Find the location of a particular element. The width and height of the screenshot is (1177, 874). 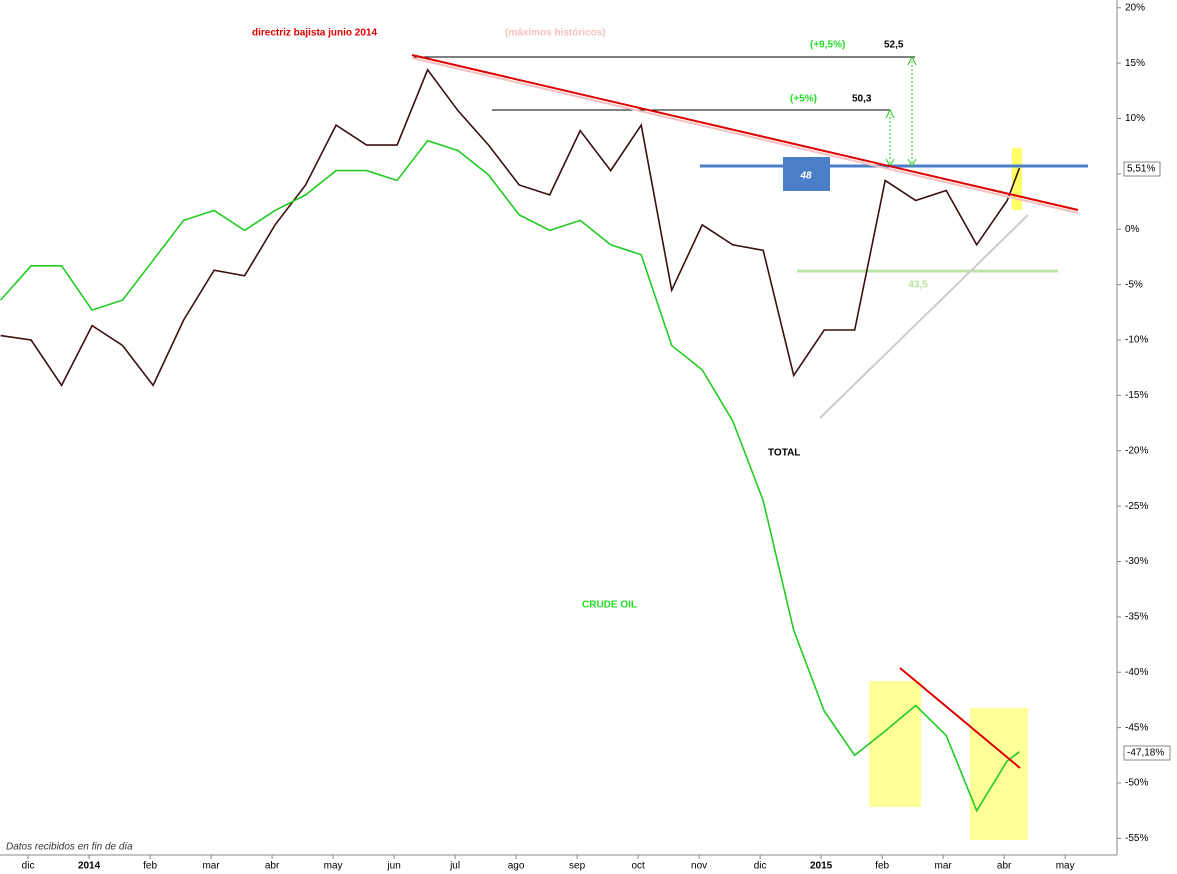

y-tick-label: -5% is located at coordinates (1134, 284).